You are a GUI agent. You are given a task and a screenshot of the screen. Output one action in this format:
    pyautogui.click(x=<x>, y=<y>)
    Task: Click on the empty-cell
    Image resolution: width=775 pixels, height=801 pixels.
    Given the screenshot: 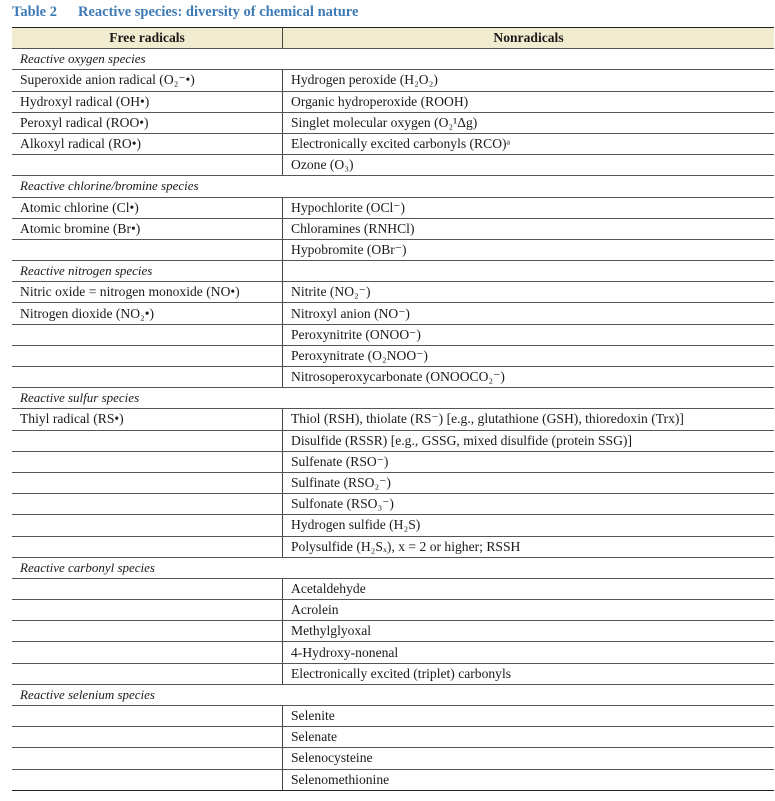 What is the action you would take?
    pyautogui.click(x=528, y=271)
    